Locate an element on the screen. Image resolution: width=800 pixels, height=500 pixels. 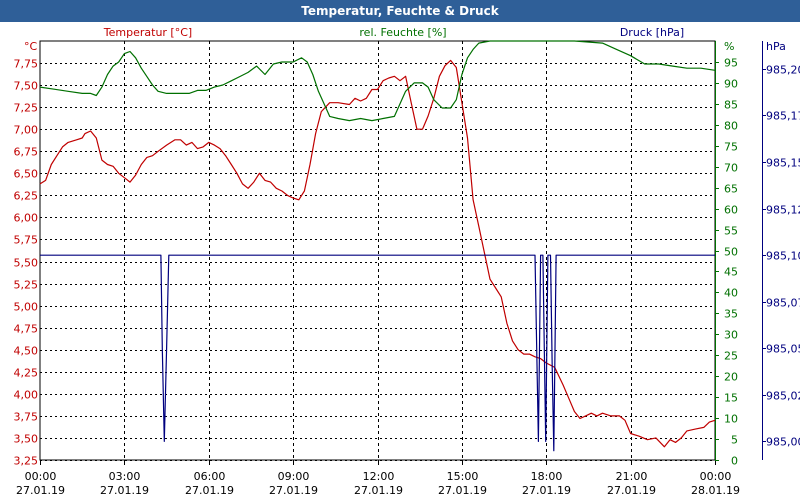
temperature-tick-label: 7,00 is located at coordinates (26, 130).